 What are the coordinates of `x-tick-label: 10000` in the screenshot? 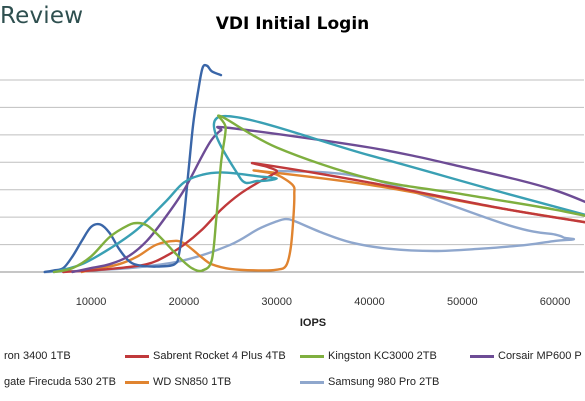 It's located at (91, 302).